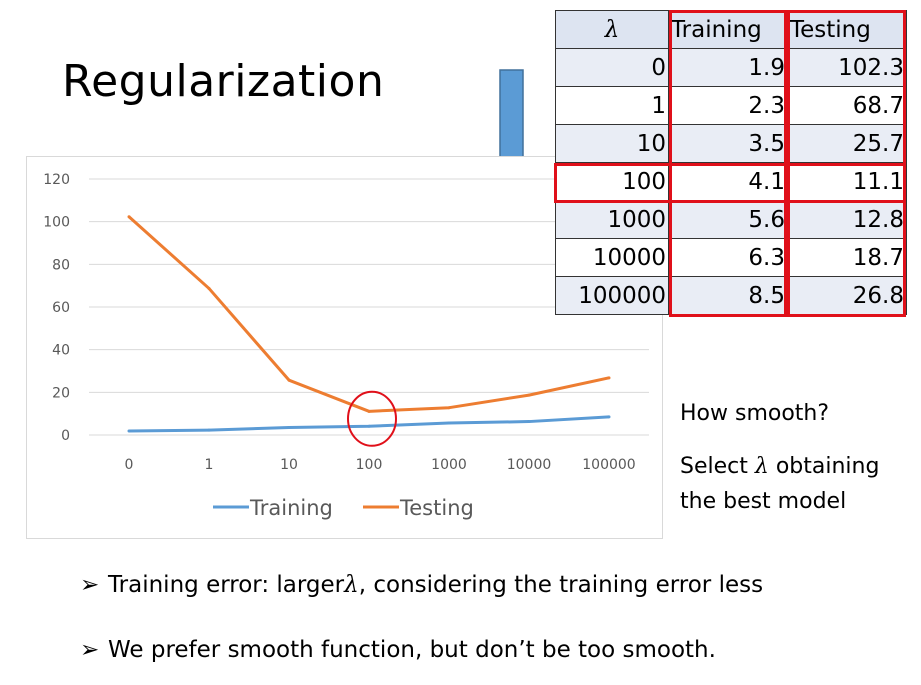 This screenshot has width=921, height=685. I want to click on cell-training: 1.9, so click(728, 67).